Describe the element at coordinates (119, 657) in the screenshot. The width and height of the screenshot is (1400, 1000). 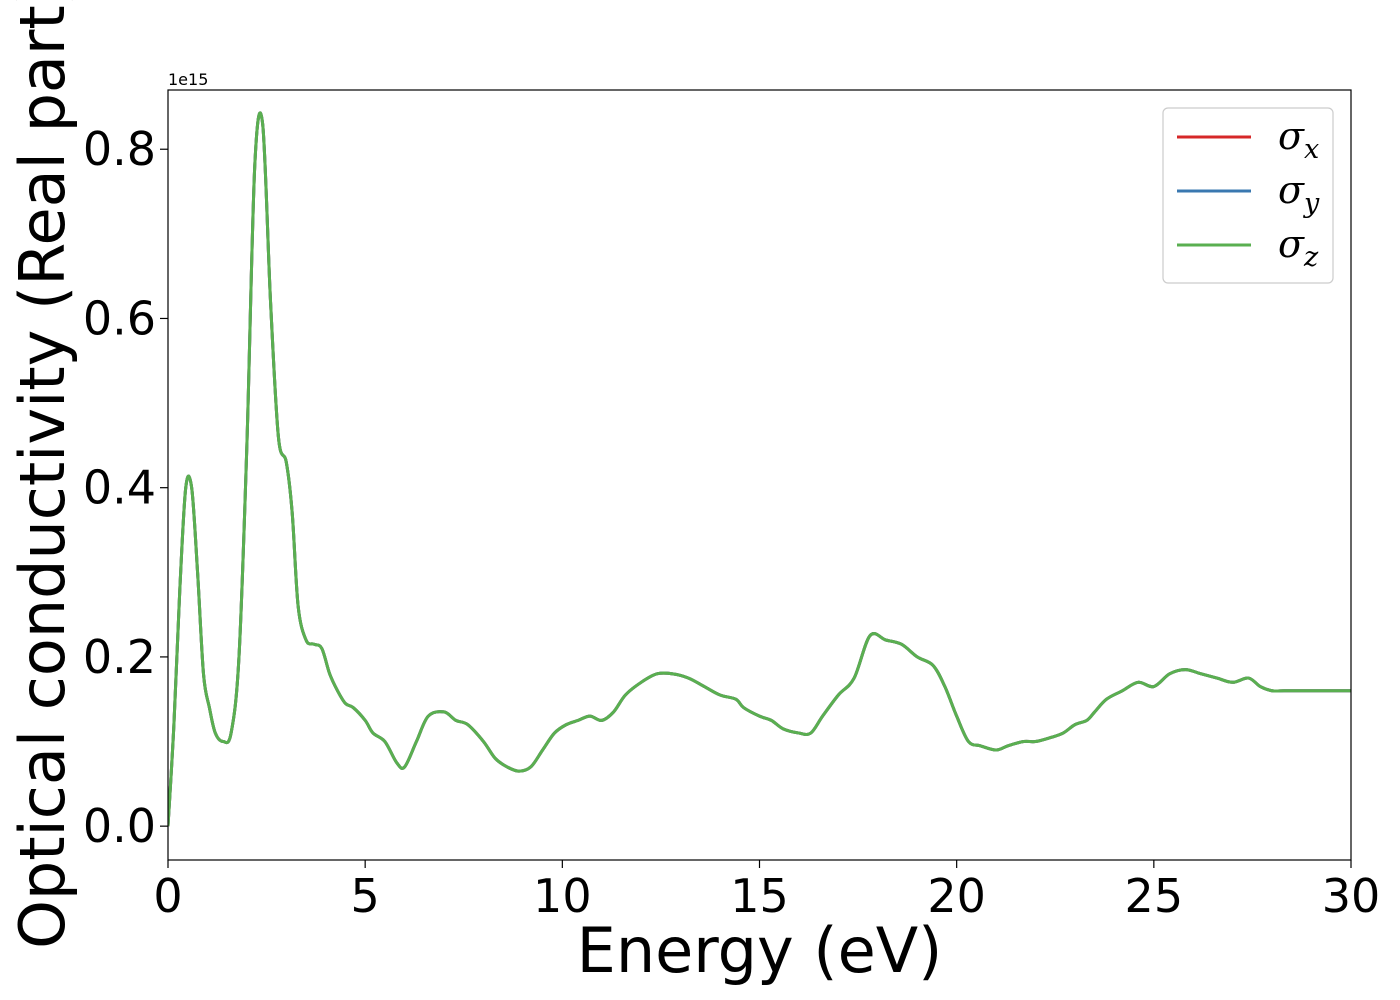
I see `y-tick-label: 0.2` at that location.